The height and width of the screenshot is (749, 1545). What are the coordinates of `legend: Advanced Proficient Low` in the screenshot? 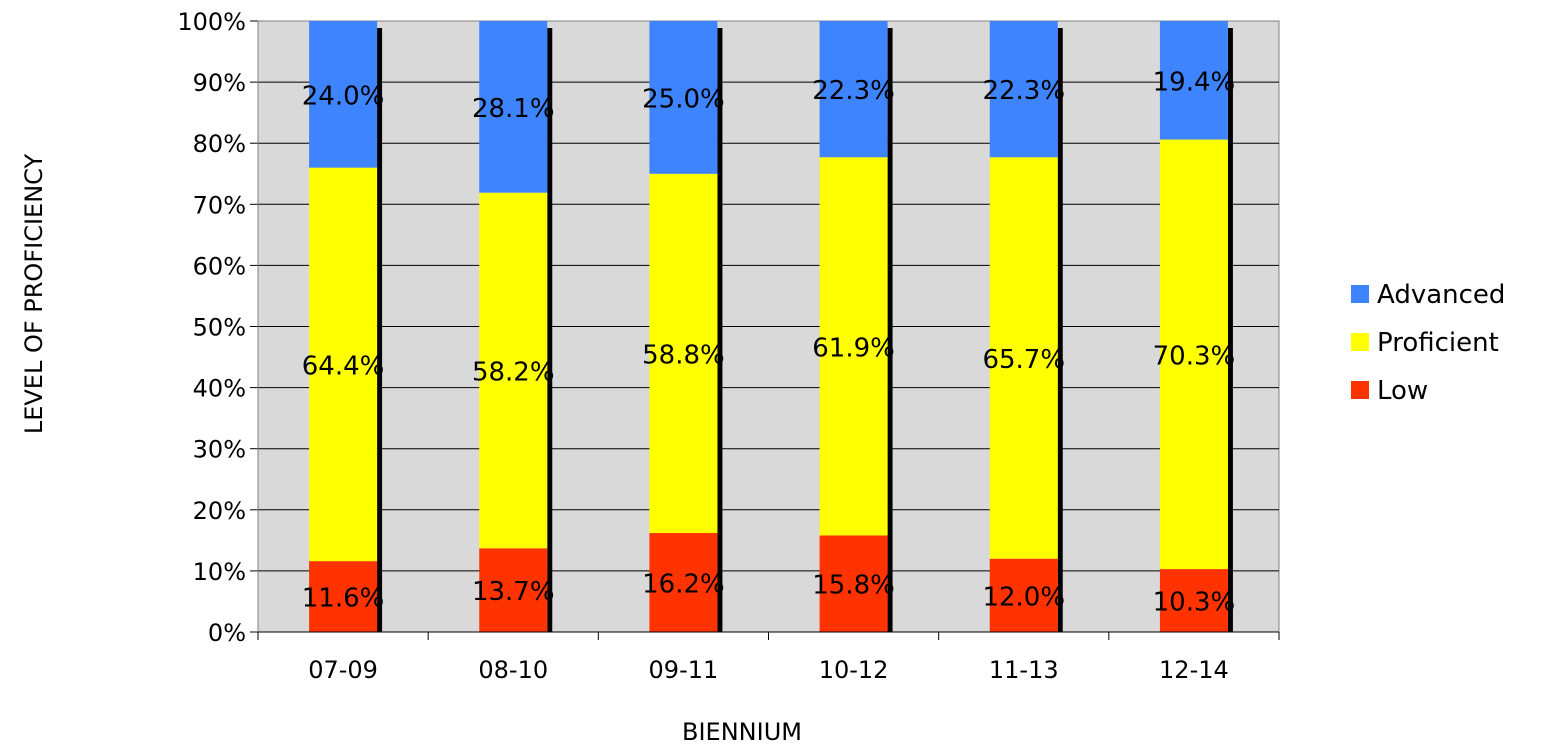 It's located at (1428, 343).